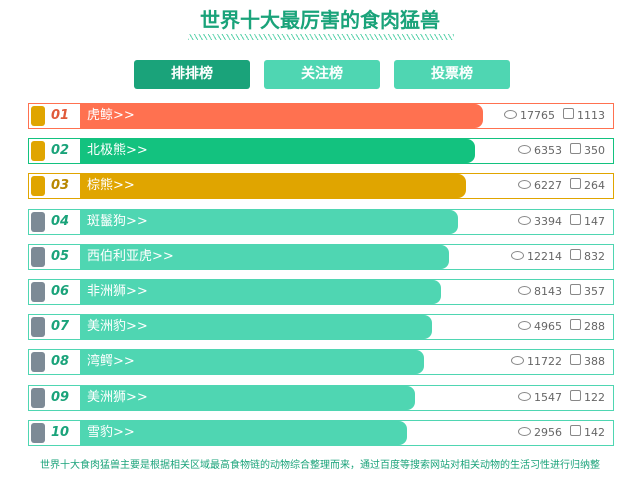 The image size is (640, 478). Describe the element at coordinates (452, 74) in the screenshot. I see `tab-button: 投票榜` at that location.